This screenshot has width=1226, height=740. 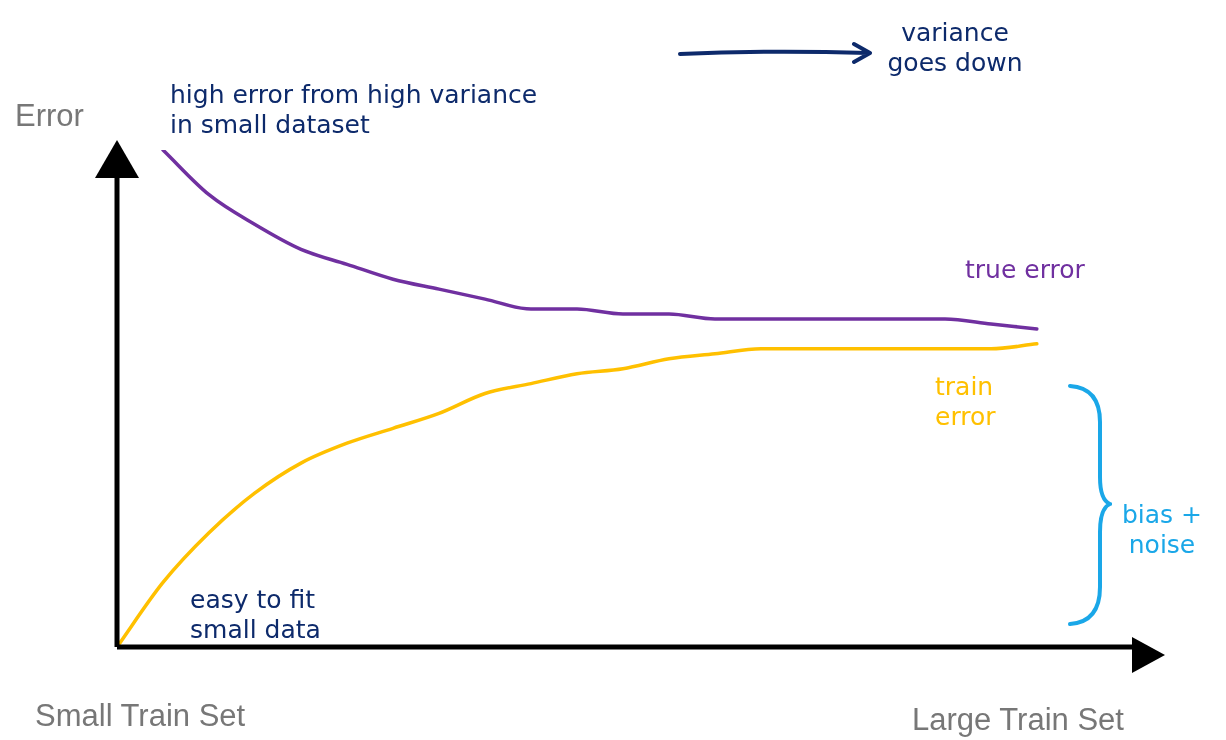 What do you see at coordinates (1025, 270) in the screenshot?
I see `series-label: true error` at bounding box center [1025, 270].